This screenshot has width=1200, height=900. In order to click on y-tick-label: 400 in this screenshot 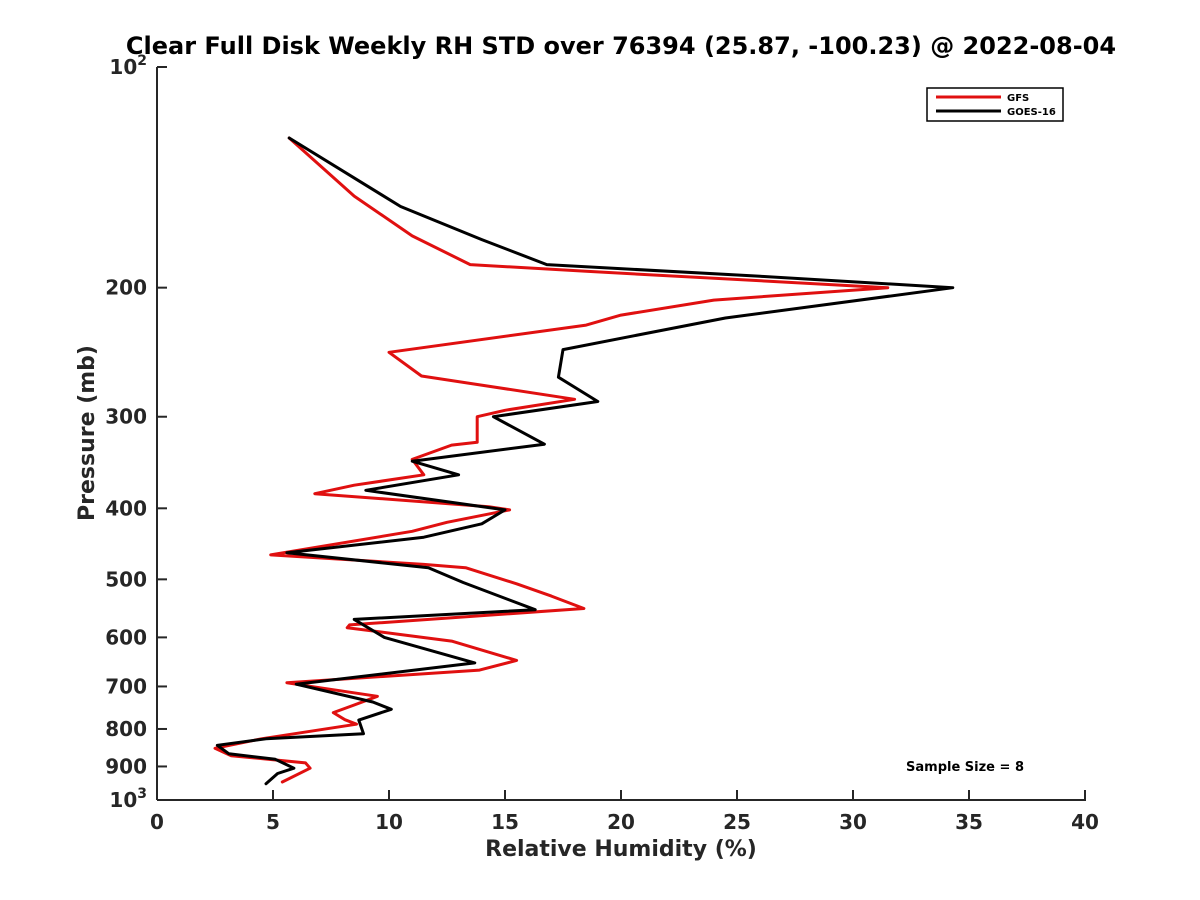, I will do `click(126, 508)`.